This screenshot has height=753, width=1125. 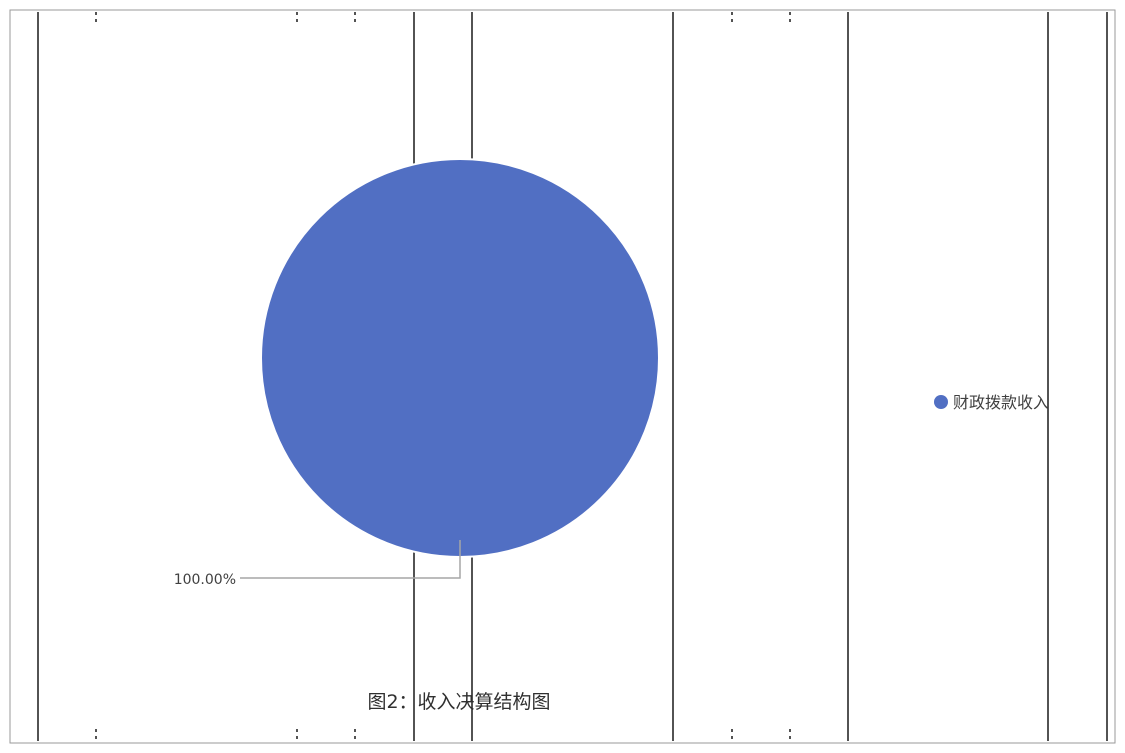 I want to click on data-label: 100.00%, so click(x=205, y=580).